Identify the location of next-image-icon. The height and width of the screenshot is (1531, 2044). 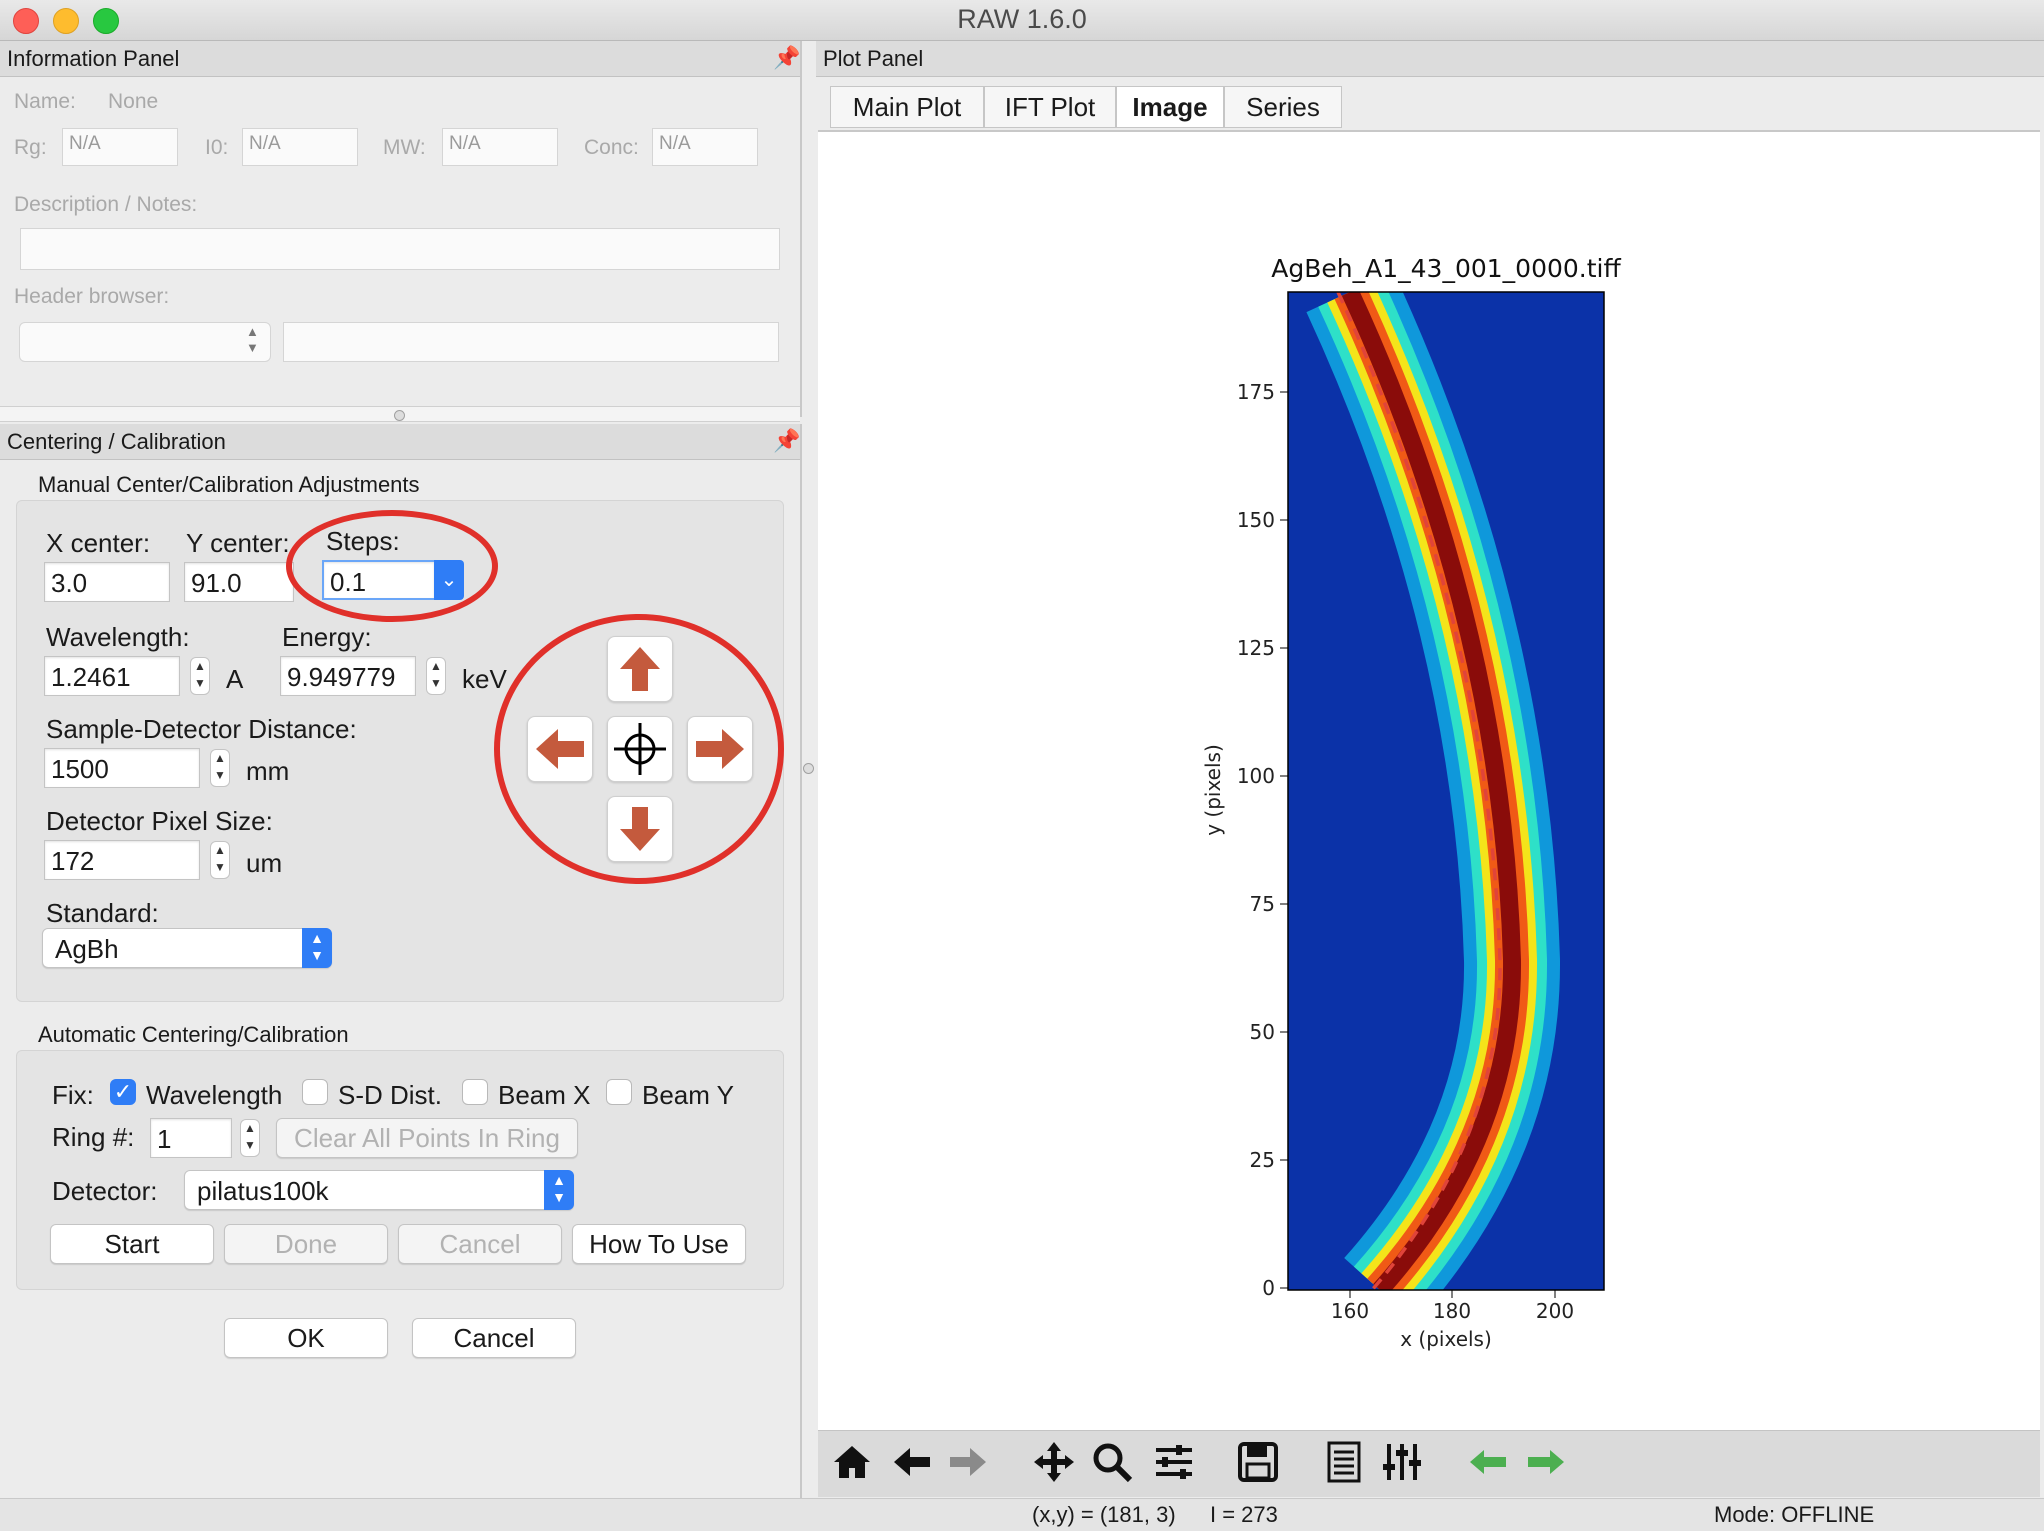
(1546, 1462).